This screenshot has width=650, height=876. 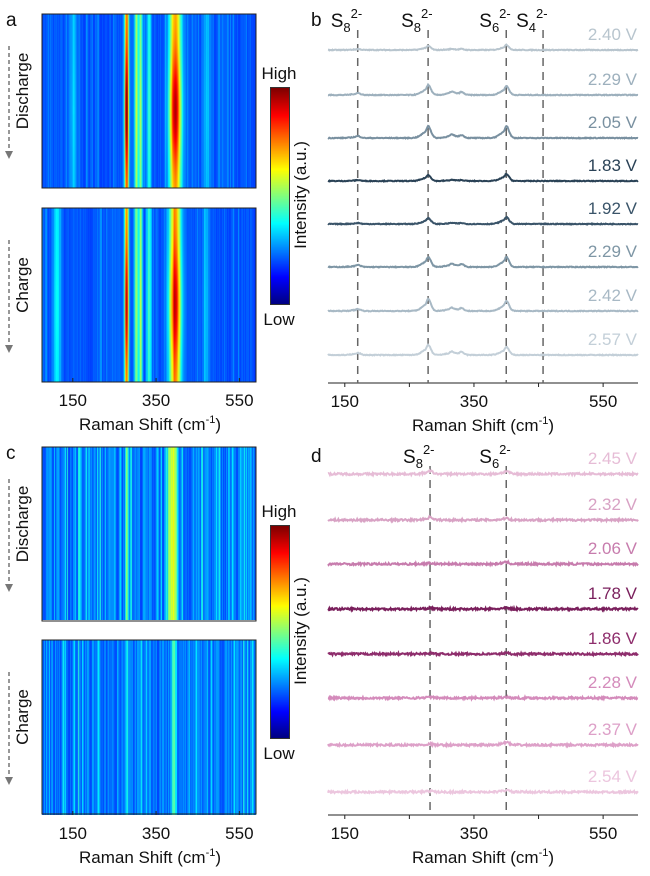 What do you see at coordinates (613, 339) in the screenshot?
I see `spectrum-voltage-label: 2.57 V` at bounding box center [613, 339].